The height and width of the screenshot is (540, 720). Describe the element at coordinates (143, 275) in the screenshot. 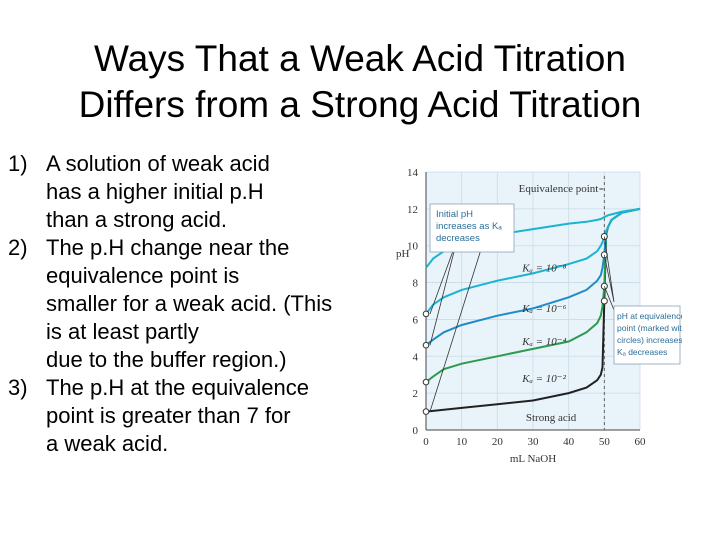

I see `text-line: equivalence point is` at that location.